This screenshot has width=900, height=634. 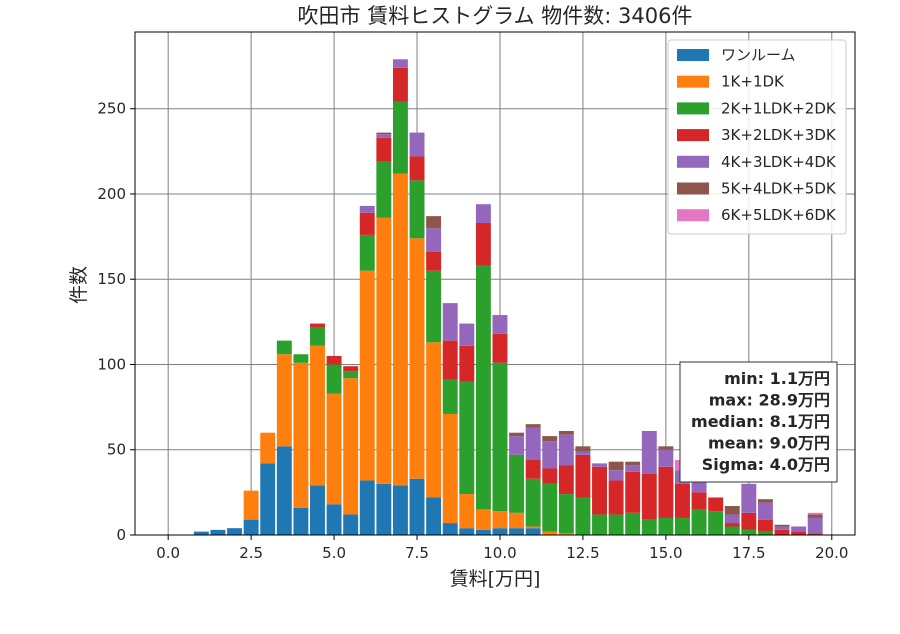 What do you see at coordinates (748, 553) in the screenshot?
I see `x-tick-label: 17.5` at bounding box center [748, 553].